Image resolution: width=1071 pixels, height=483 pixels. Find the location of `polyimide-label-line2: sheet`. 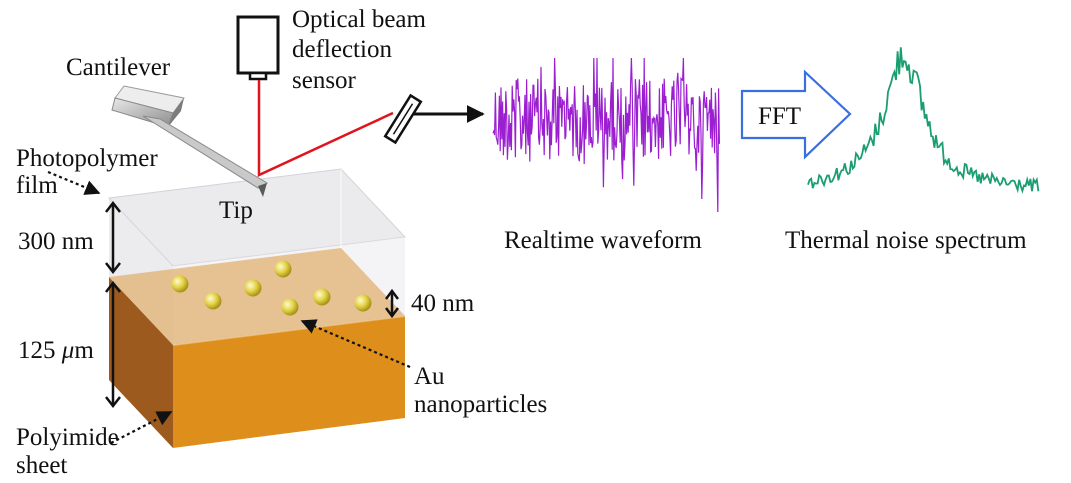

polyimide-label-line2: sheet is located at coordinates (41, 465).